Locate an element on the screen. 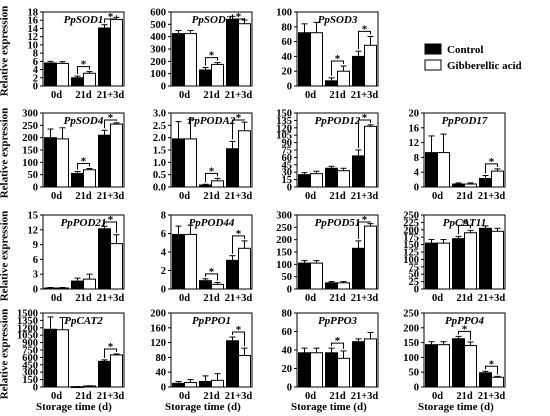  y-tick-label: 450 is located at coordinates (30, 365).